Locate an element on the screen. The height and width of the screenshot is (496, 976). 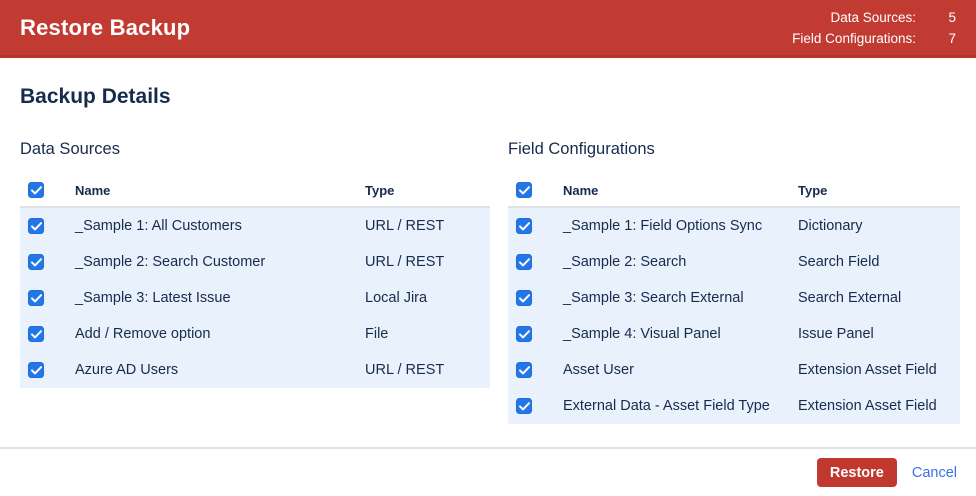
stat-label-field-configurations: Field Configurations: is located at coordinates (854, 38).